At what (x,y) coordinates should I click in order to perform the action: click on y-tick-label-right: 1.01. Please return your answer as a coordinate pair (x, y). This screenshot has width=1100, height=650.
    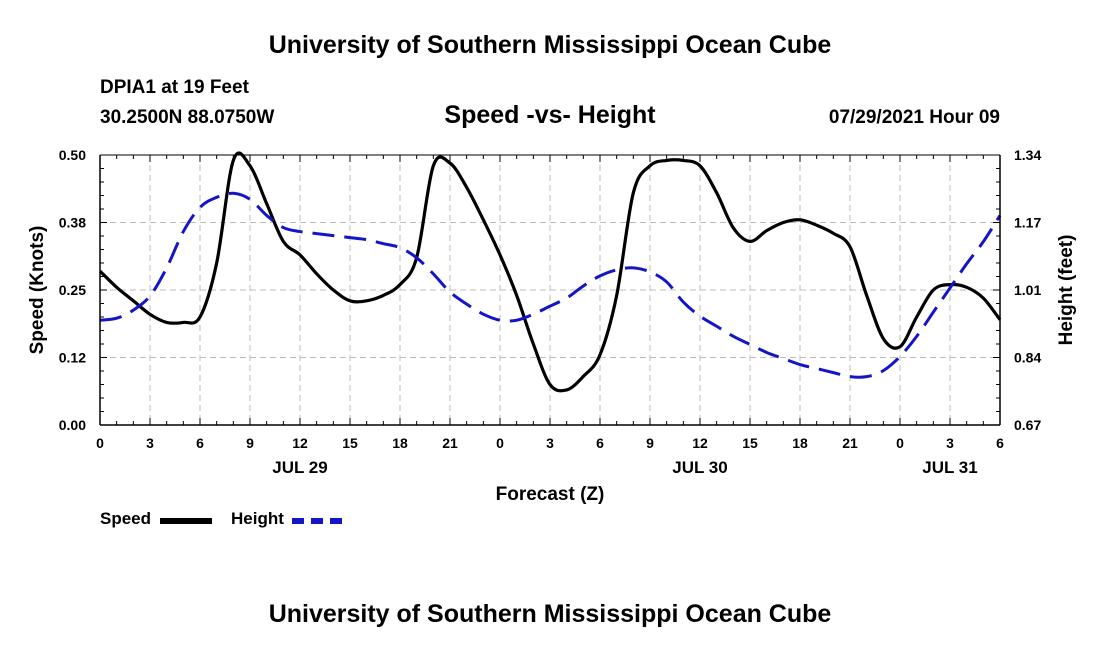
    Looking at the image, I should click on (1027, 290).